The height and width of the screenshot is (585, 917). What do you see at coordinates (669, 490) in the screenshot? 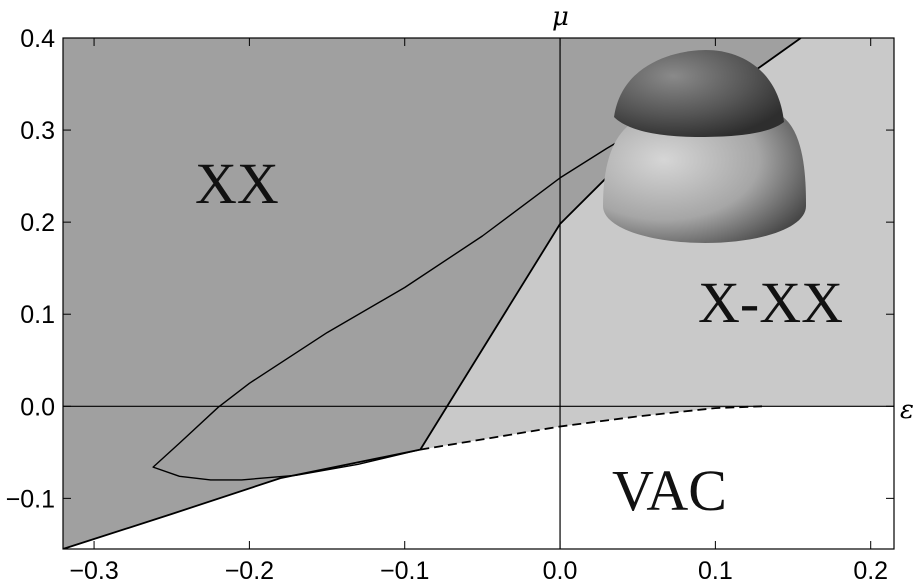
I see `region-label-vac: VAC` at bounding box center [669, 490].